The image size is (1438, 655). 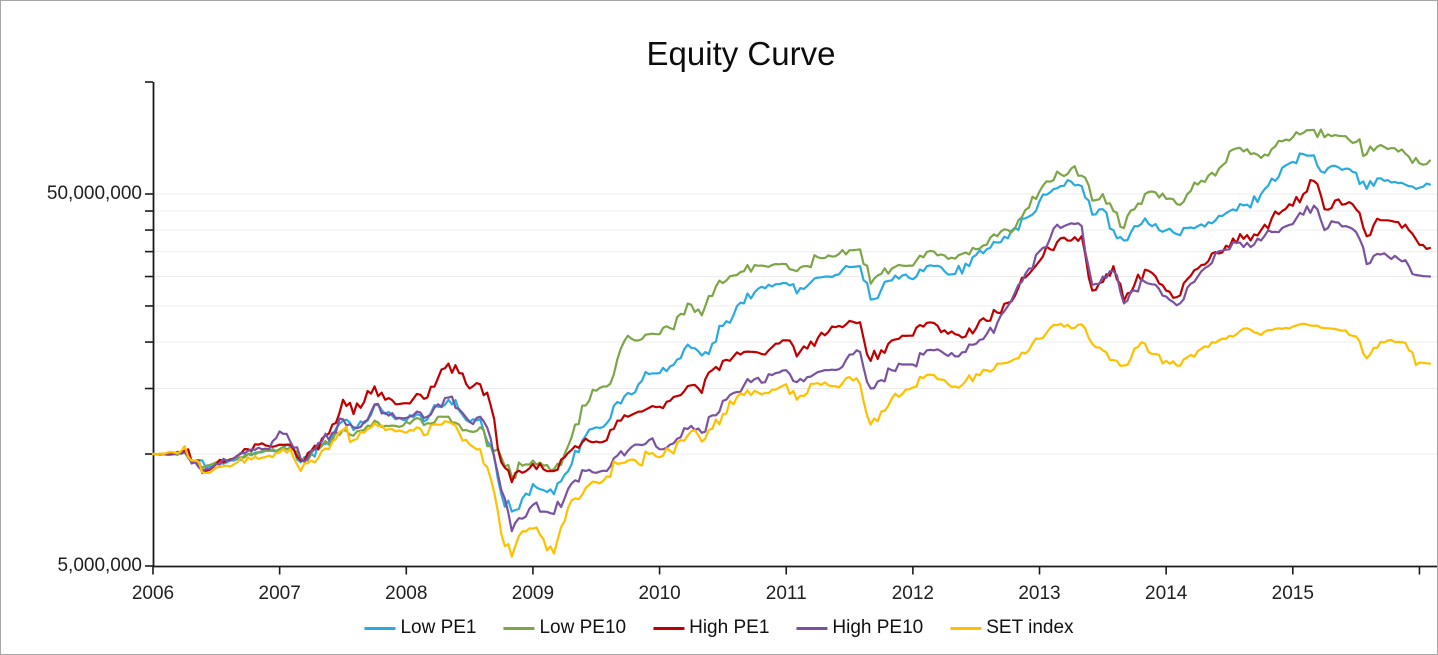 I want to click on legend-label-set-index: SET index, so click(x=1030, y=627).